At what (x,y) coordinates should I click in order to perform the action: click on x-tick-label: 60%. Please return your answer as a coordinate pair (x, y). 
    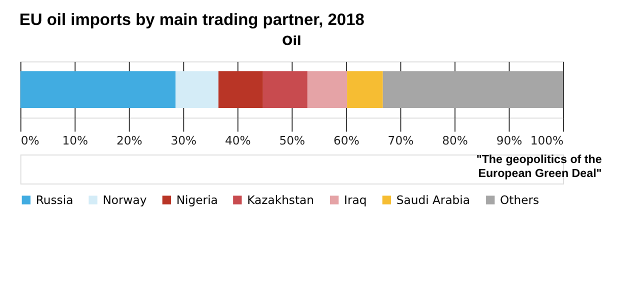
    Looking at the image, I should click on (347, 140).